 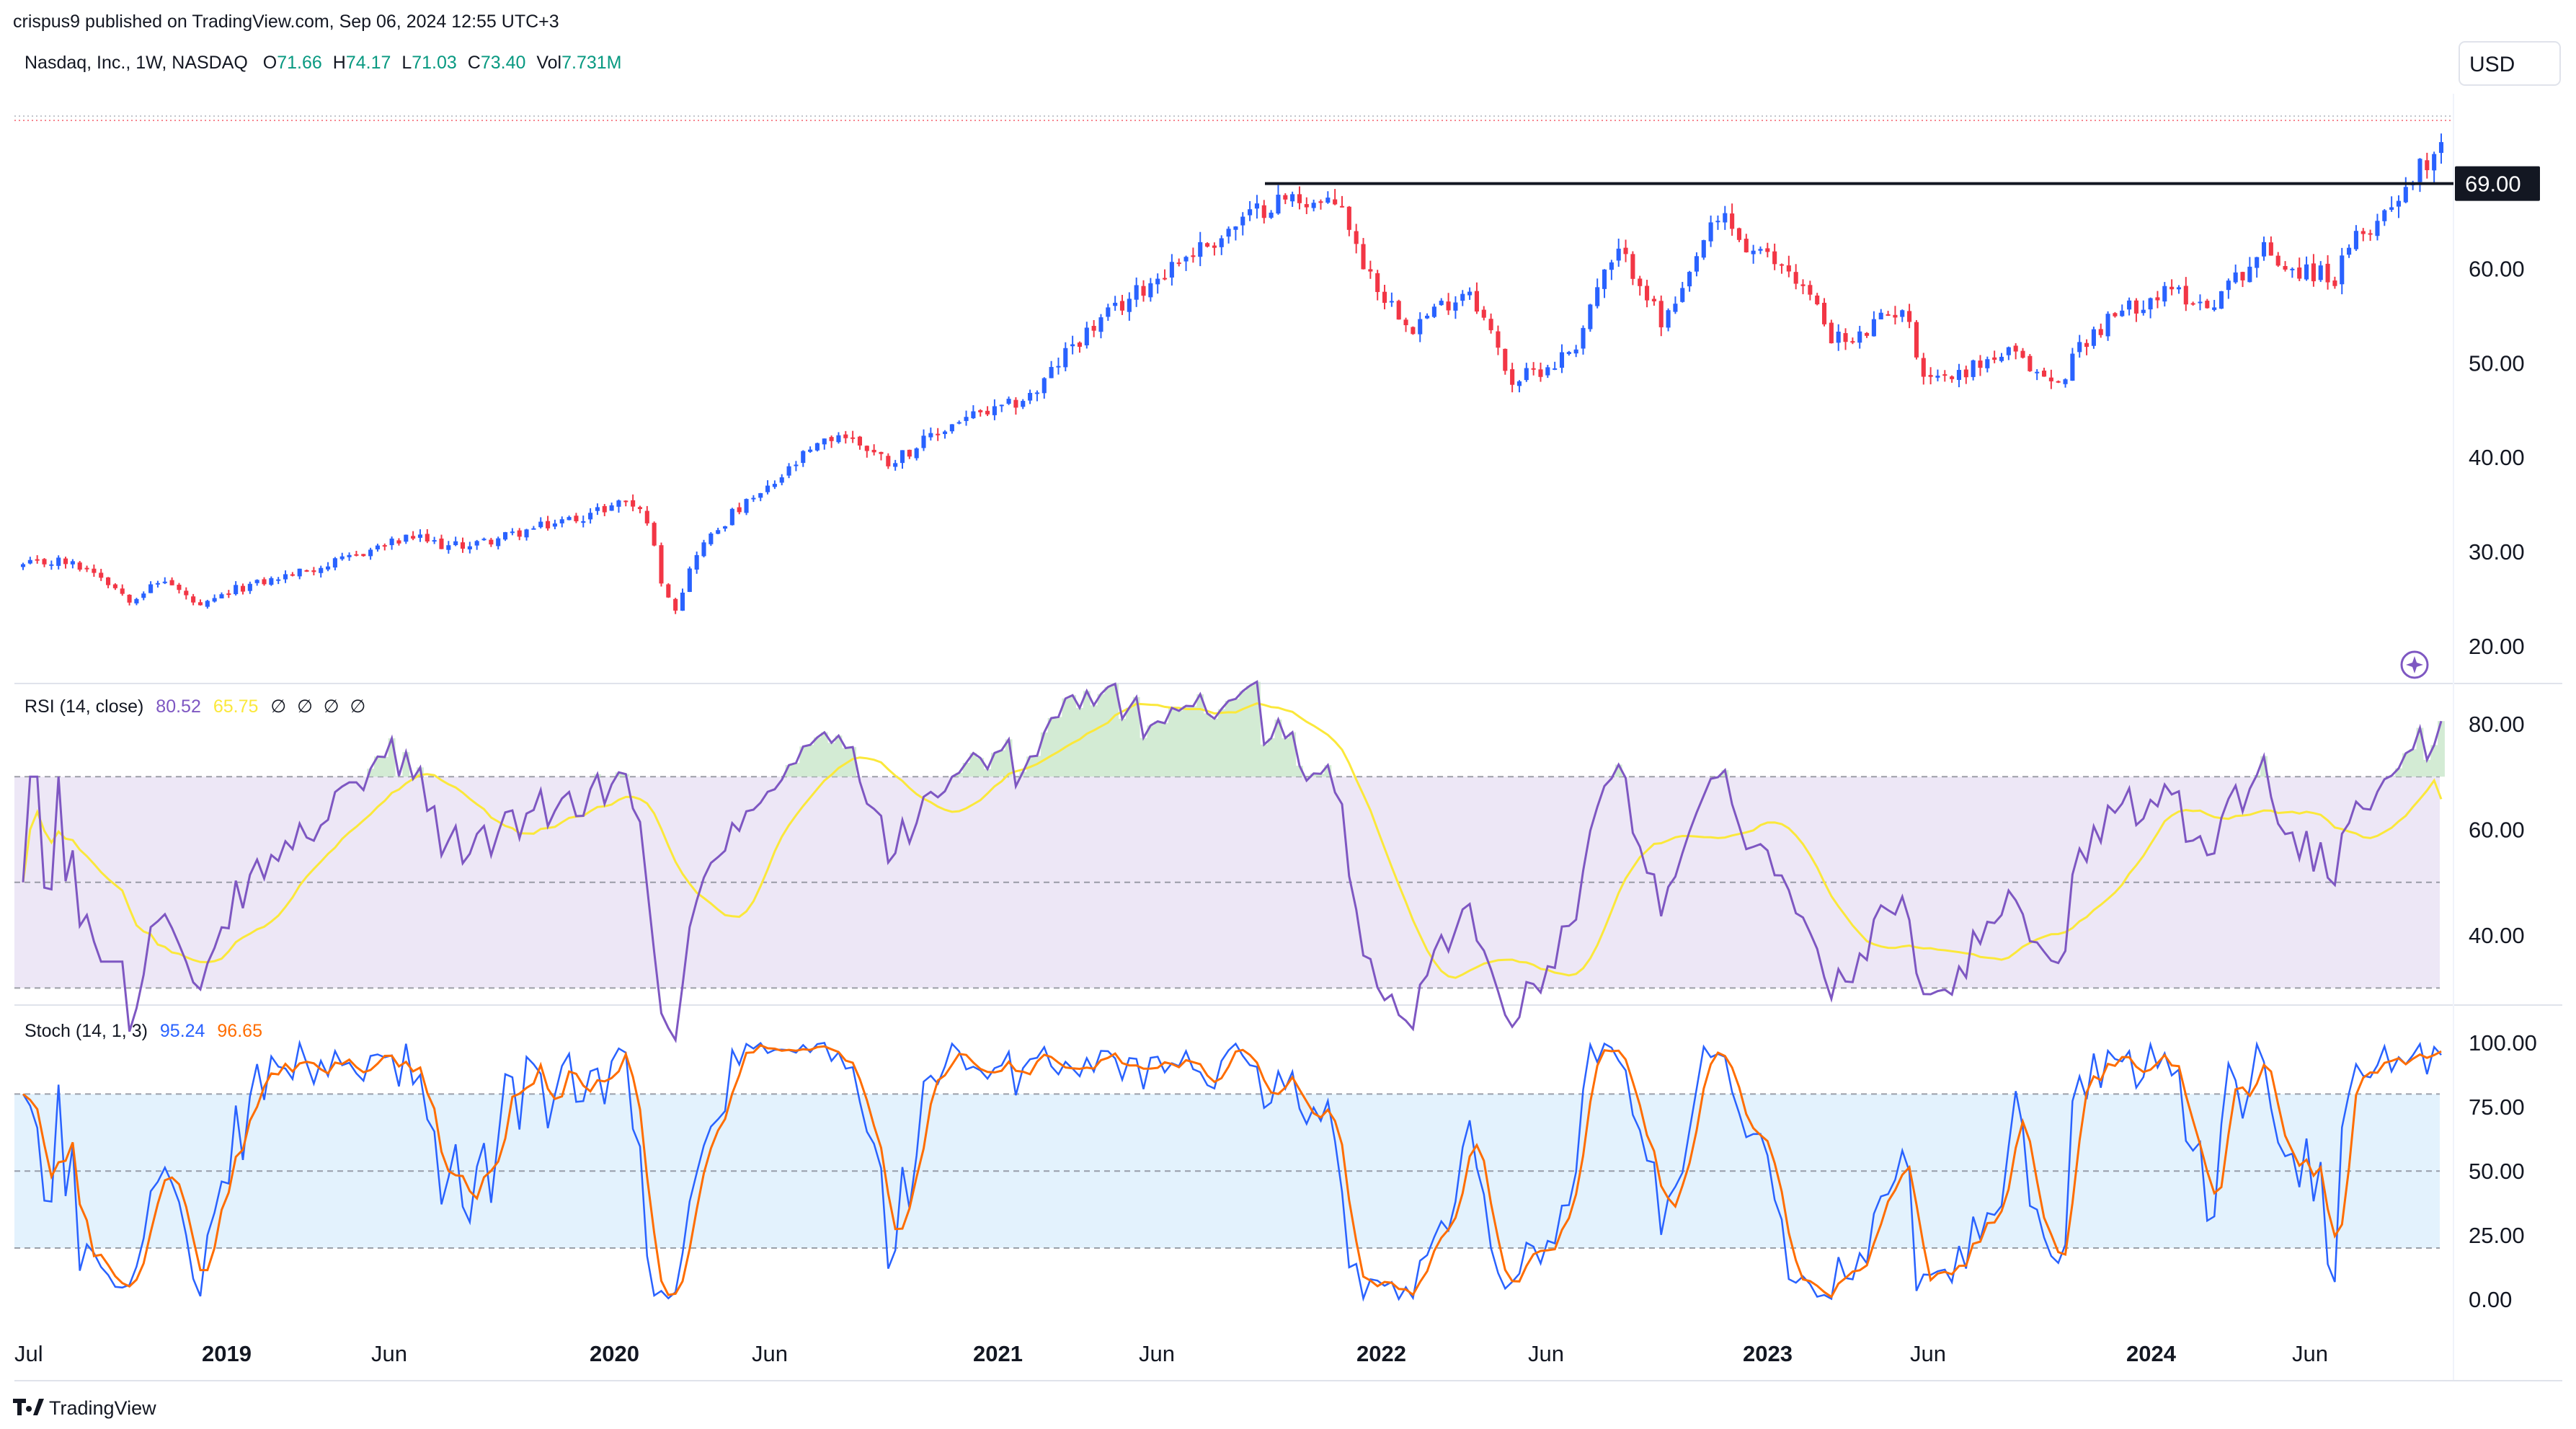 What do you see at coordinates (2497, 1171) in the screenshot?
I see `stoch-tick-label: 50.00` at bounding box center [2497, 1171].